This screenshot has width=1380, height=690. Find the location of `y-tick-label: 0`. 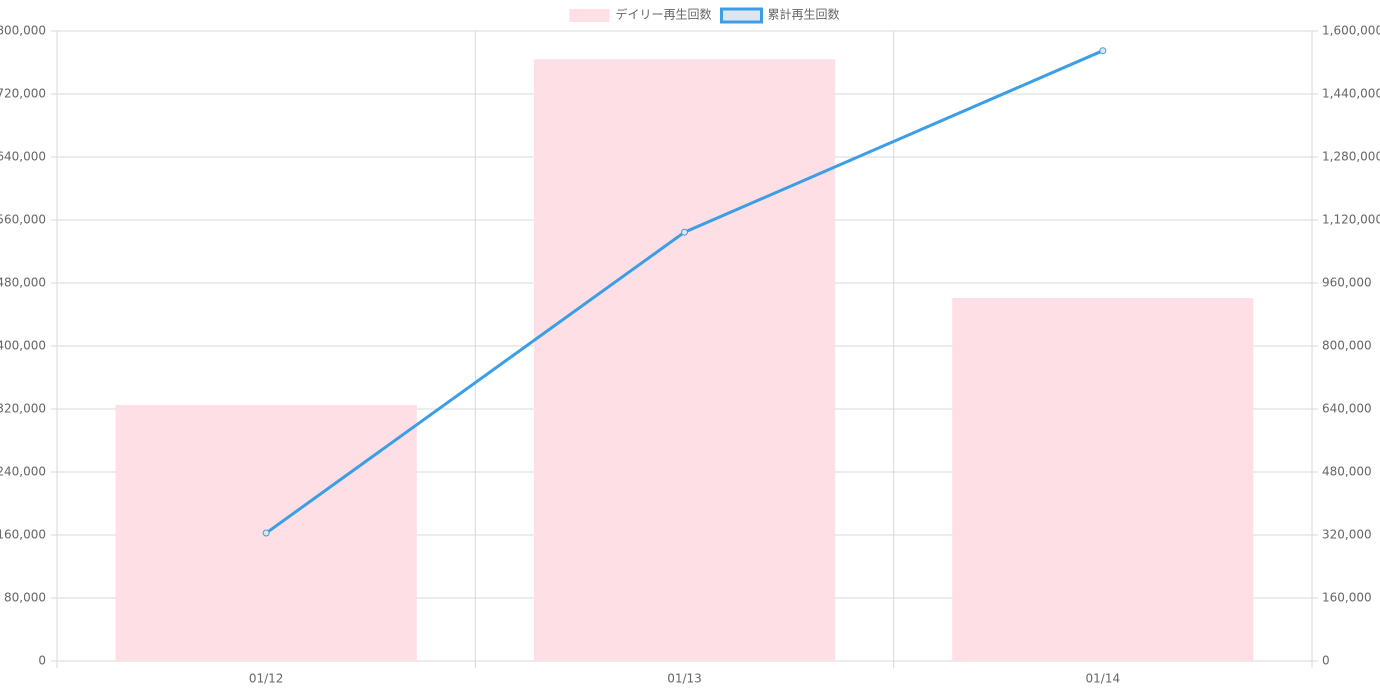

y-tick-label: 0 is located at coordinates (42, 661).